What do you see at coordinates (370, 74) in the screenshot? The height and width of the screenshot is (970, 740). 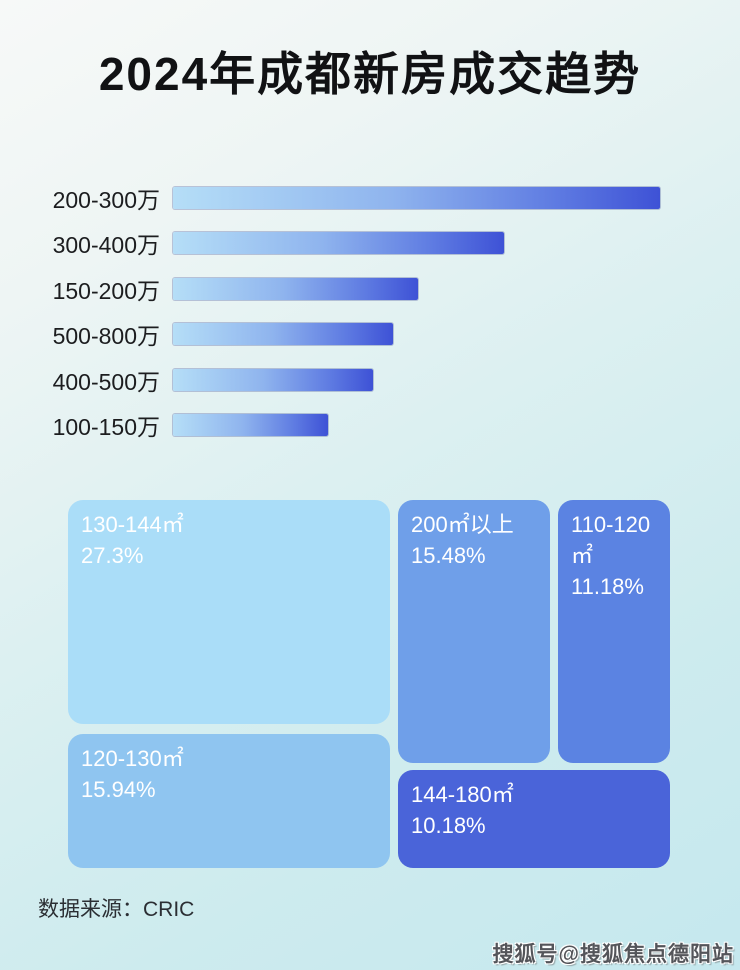 I see `page-title: 2024年成都新房成交趋势` at bounding box center [370, 74].